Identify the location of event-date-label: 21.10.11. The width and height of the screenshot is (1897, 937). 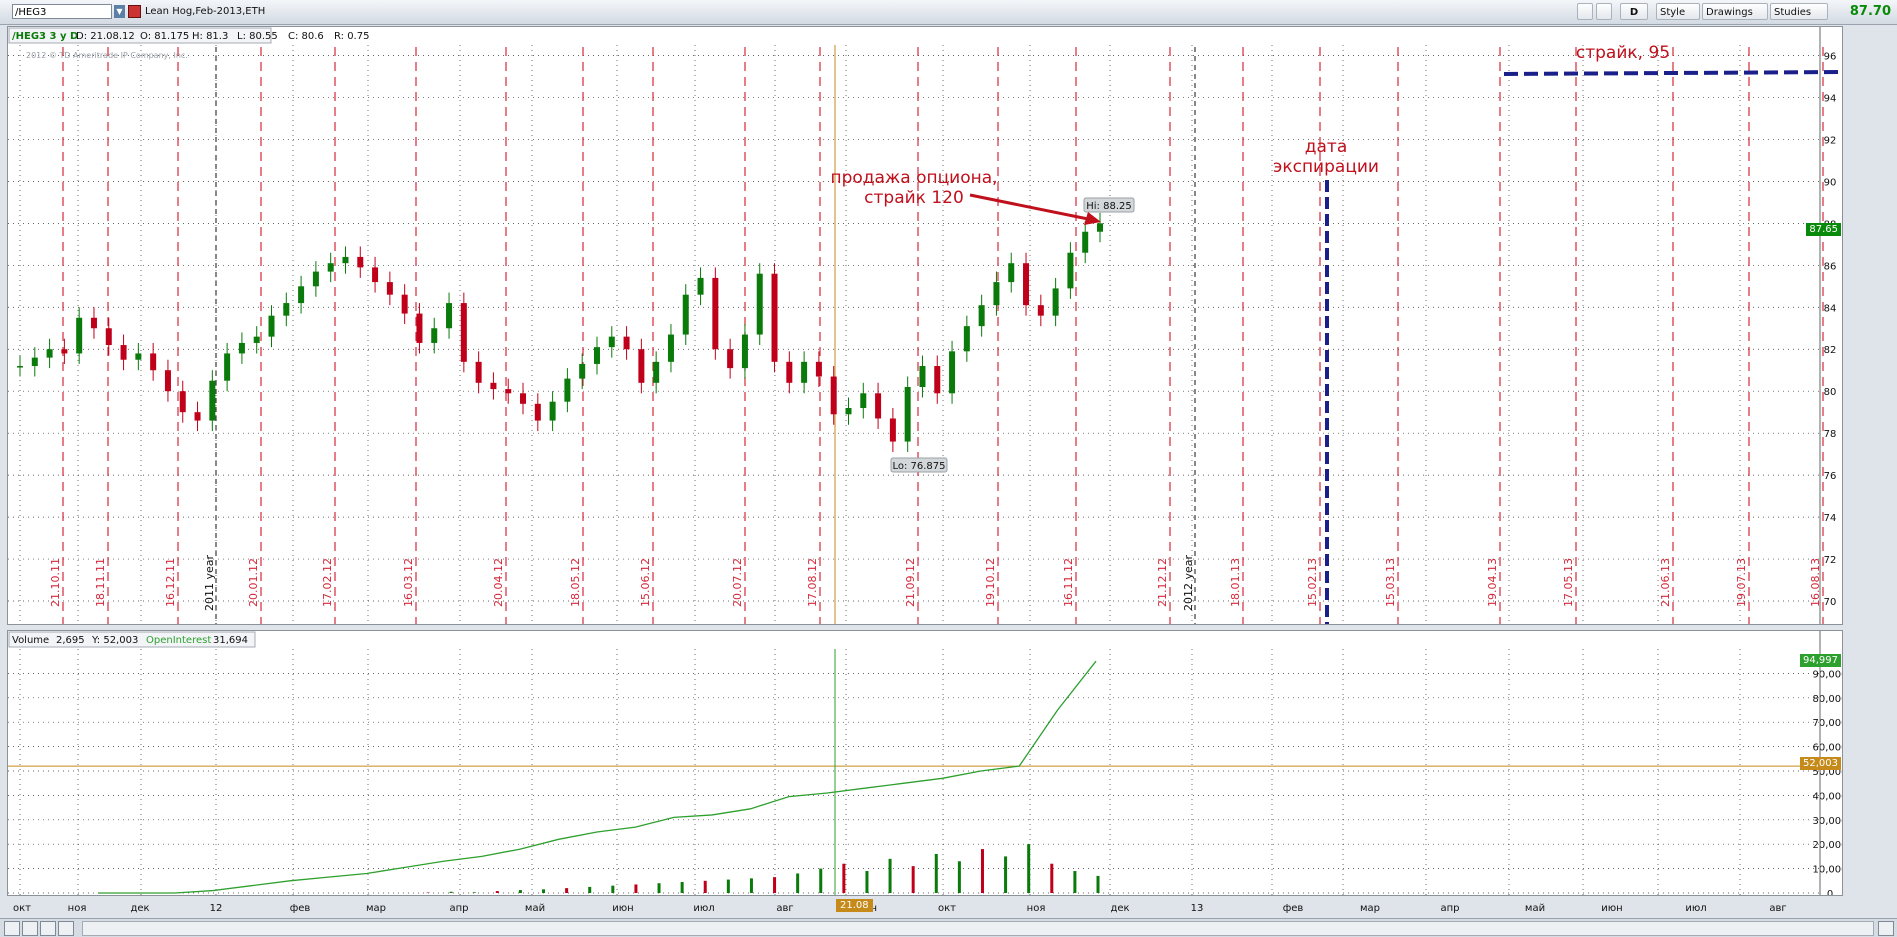
(55, 582).